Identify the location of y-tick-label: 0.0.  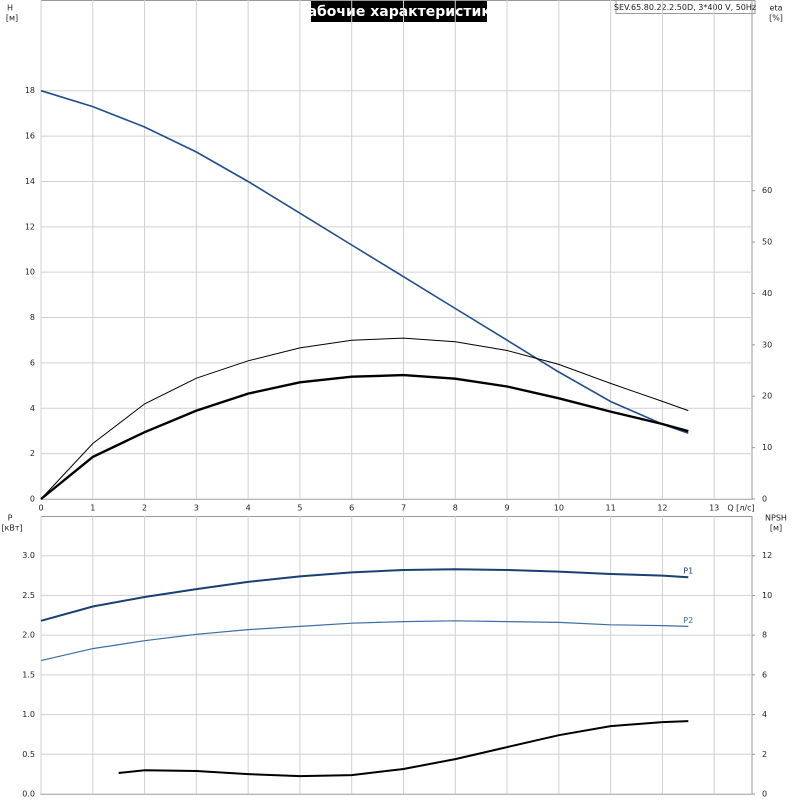
(28, 794).